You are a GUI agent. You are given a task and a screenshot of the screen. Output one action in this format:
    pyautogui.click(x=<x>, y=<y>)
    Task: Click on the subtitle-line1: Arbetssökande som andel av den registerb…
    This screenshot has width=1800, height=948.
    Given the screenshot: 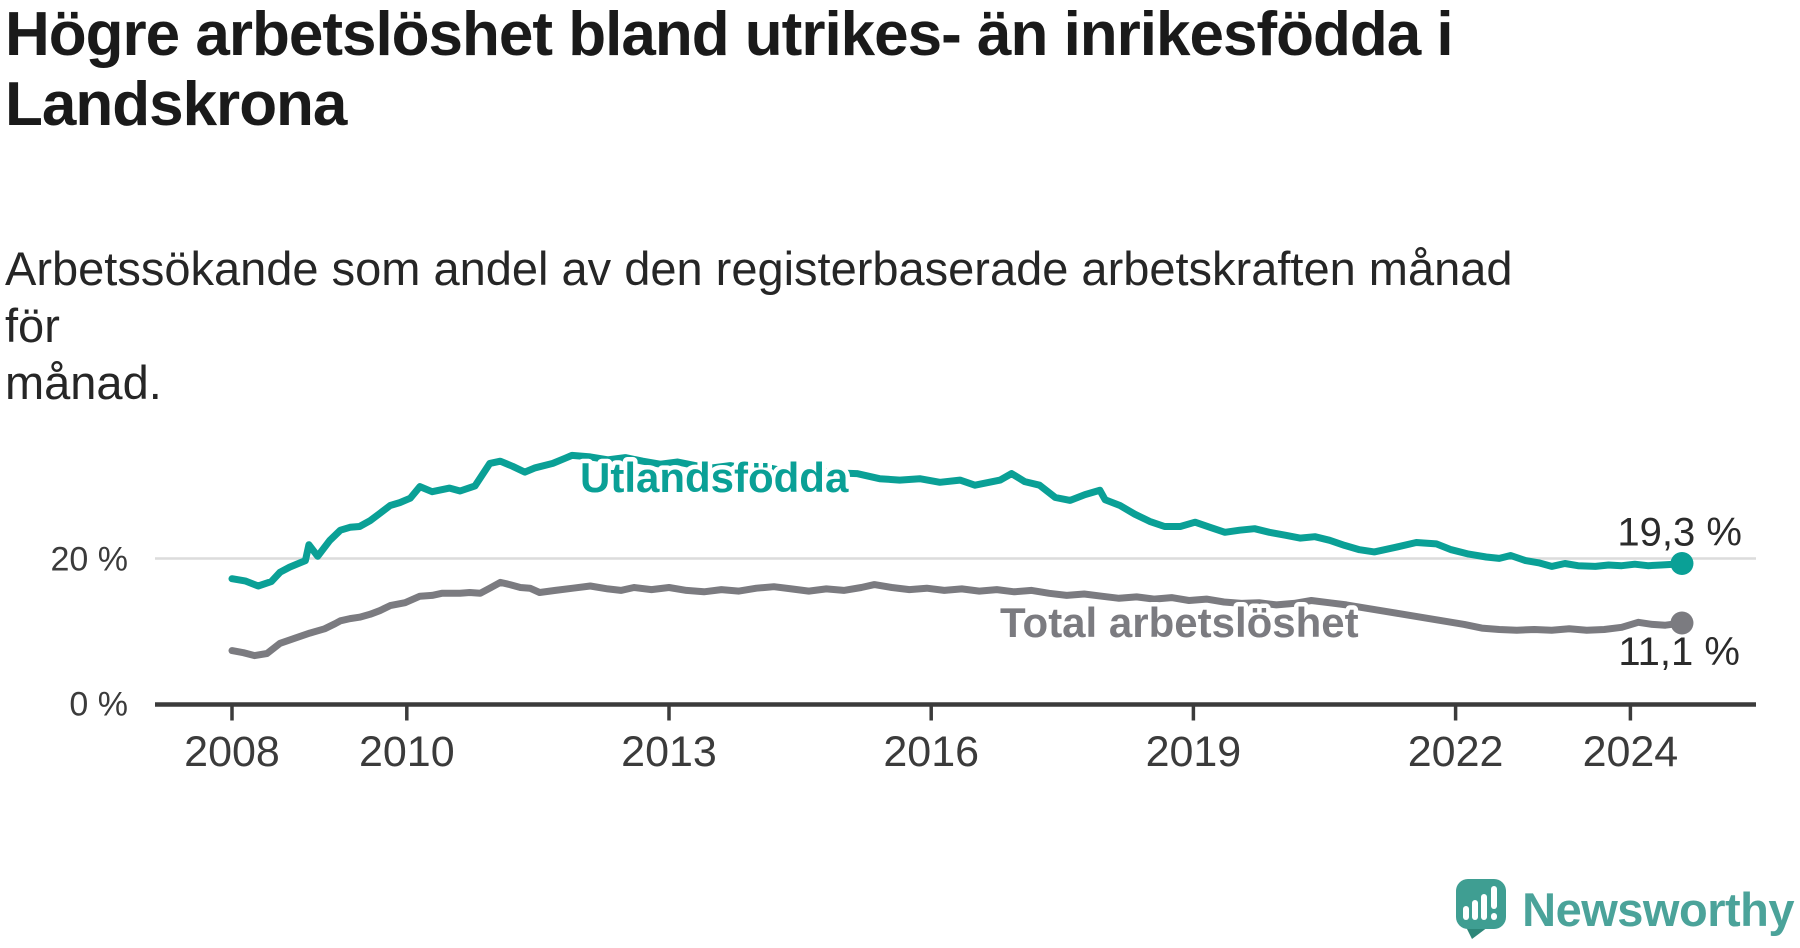 What is the action you would take?
    pyautogui.click(x=759, y=297)
    